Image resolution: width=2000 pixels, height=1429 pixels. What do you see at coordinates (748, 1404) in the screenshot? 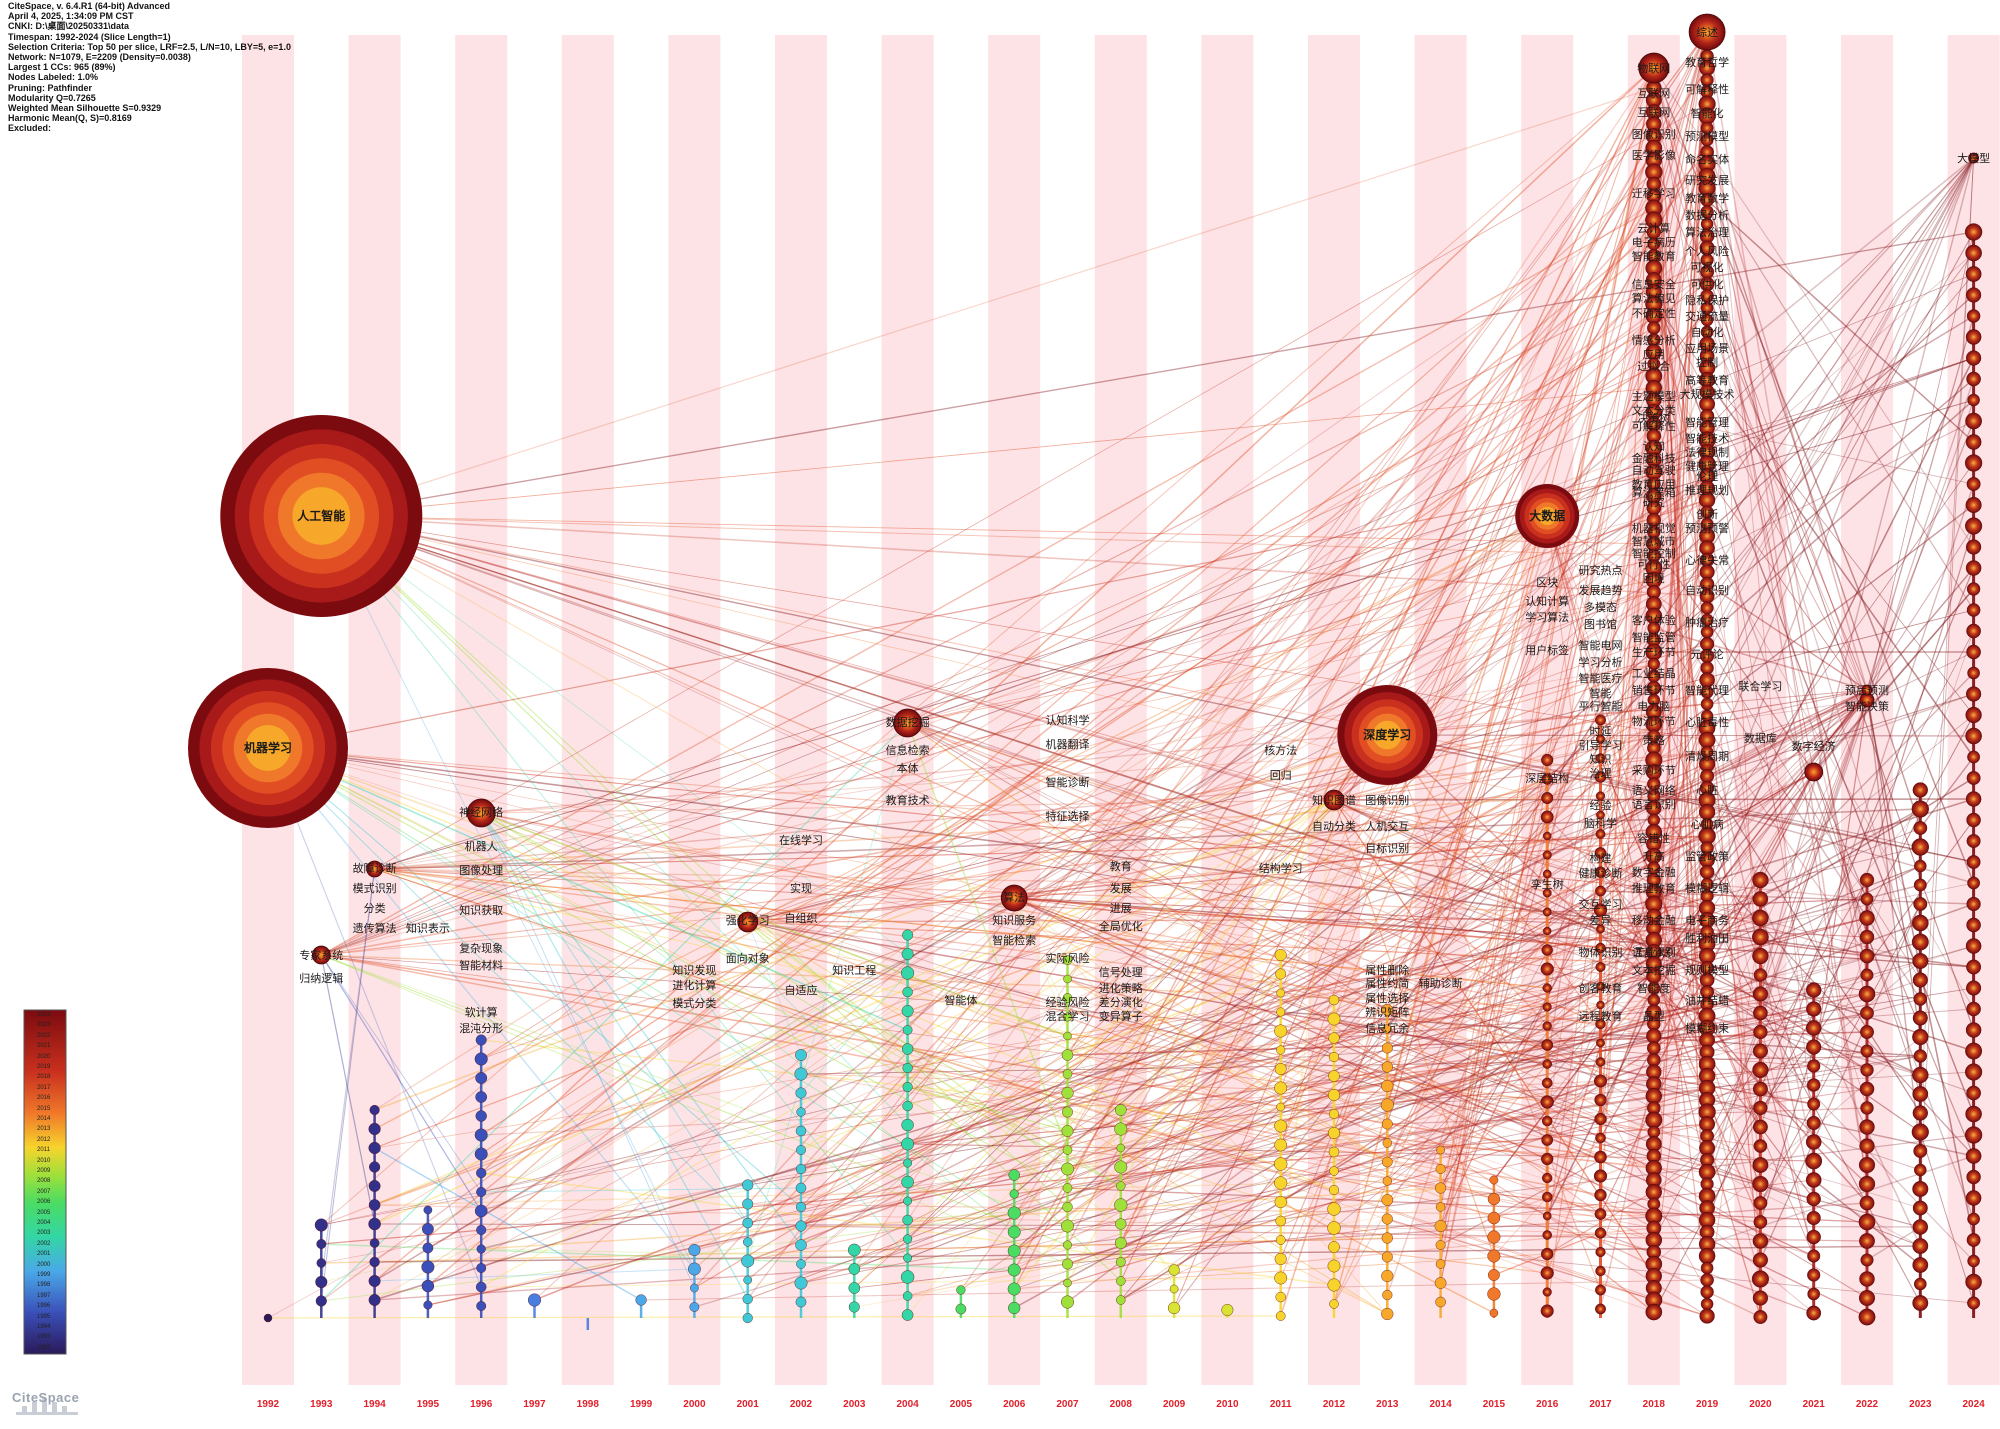
I see `year-label: 2001` at bounding box center [748, 1404].